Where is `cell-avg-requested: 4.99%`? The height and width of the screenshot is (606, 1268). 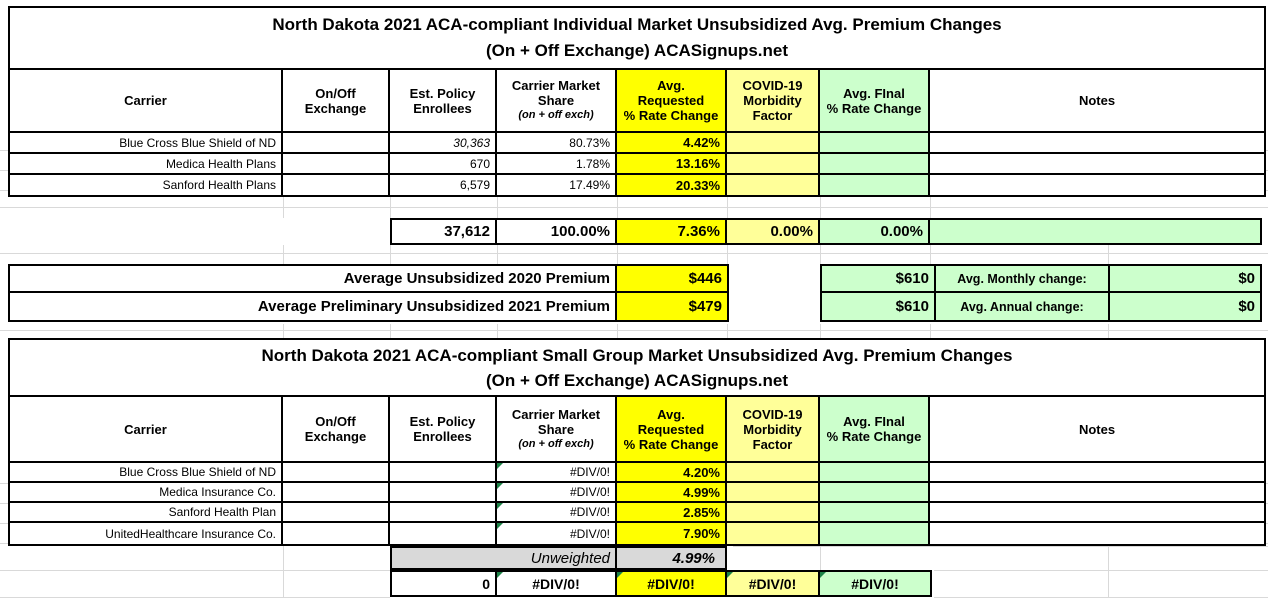
cell-avg-requested: 4.99% is located at coordinates (672, 492).